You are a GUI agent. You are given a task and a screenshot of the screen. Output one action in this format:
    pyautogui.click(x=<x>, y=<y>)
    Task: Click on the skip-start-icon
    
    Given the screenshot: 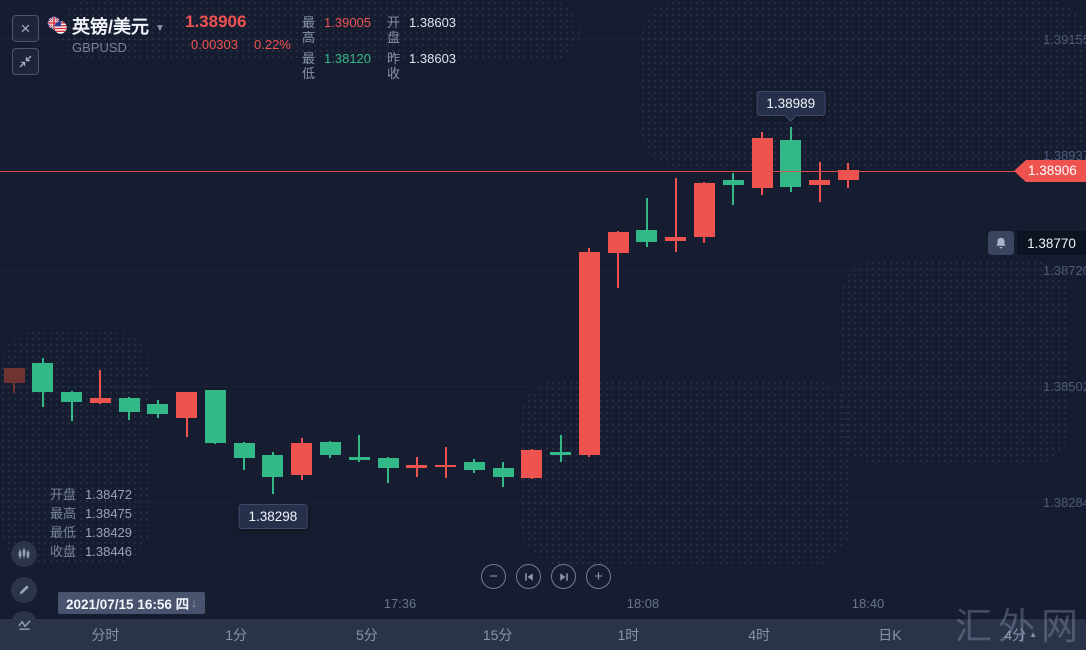 What is the action you would take?
    pyautogui.click(x=528, y=576)
    